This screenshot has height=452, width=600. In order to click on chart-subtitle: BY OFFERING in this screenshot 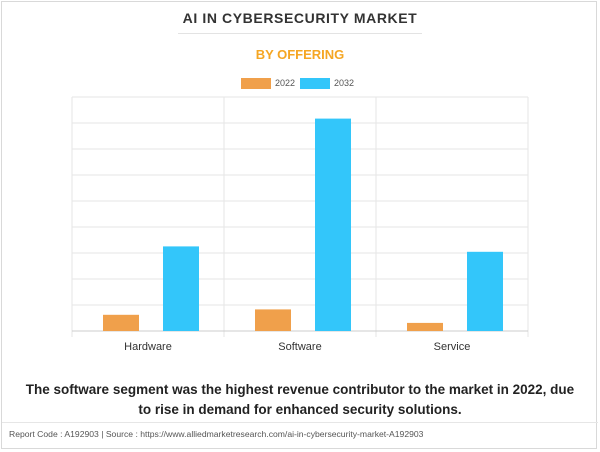, I will do `click(300, 54)`.